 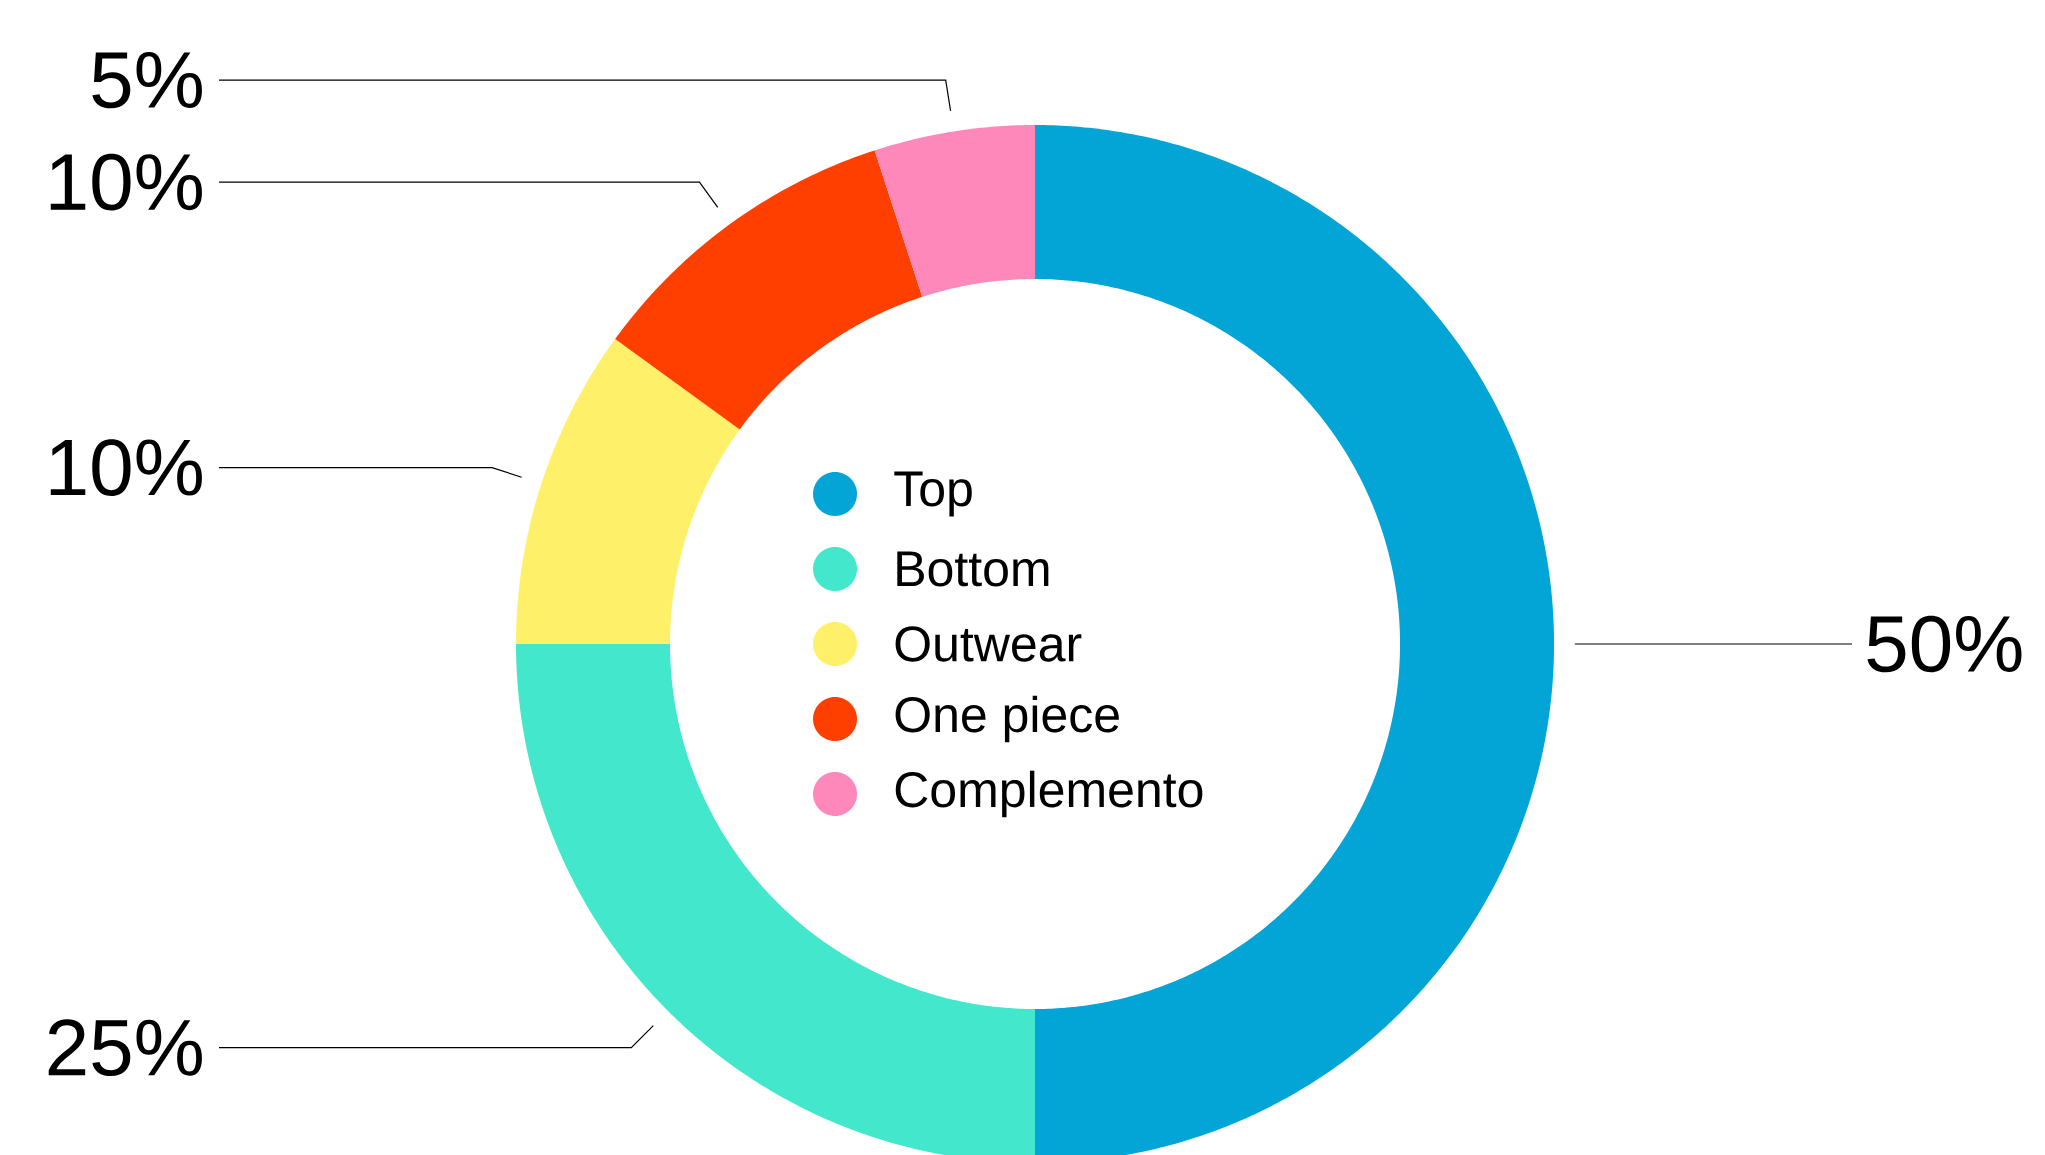 I want to click on data-label: 50%, so click(x=1944, y=644).